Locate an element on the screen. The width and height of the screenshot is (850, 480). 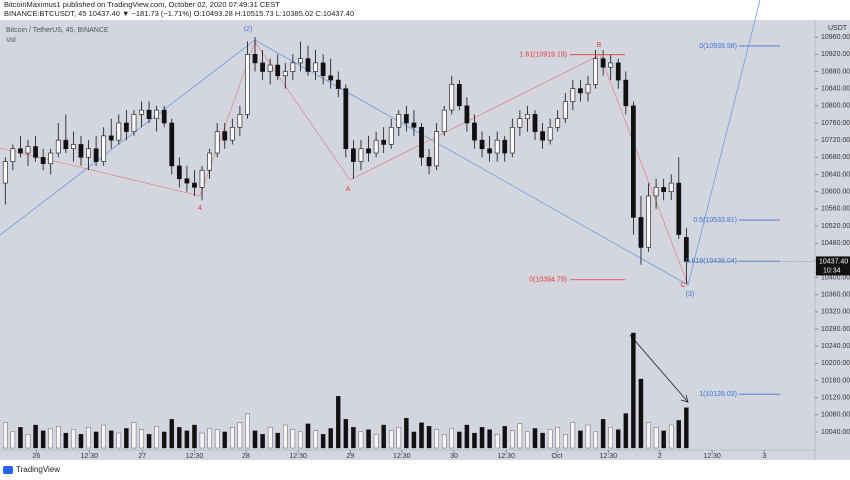
y-tick-label: 10800.00 is located at coordinates (835, 106).